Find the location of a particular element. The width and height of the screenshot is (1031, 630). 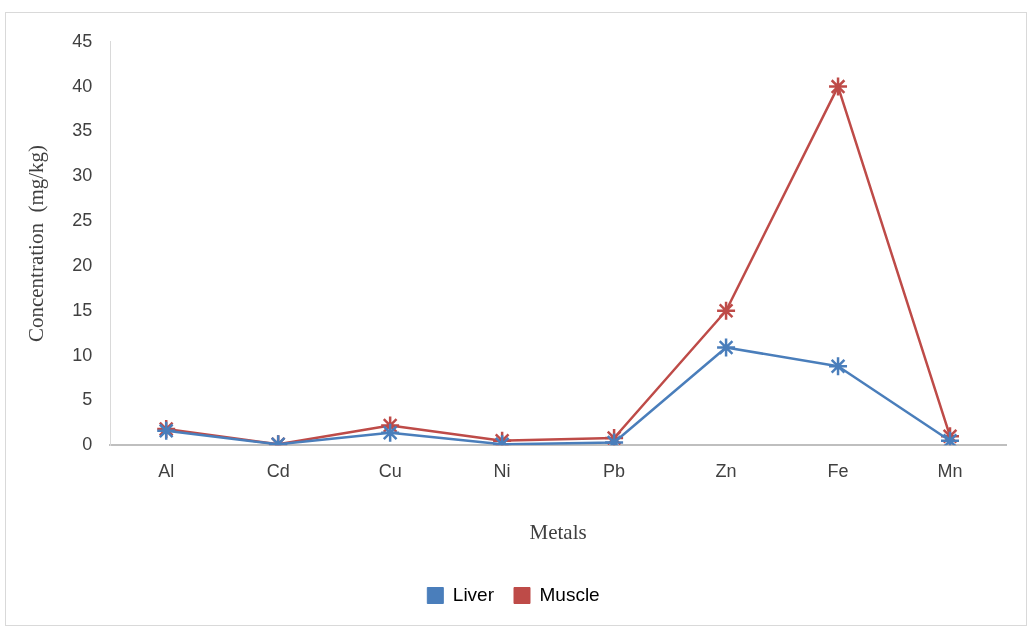

y-tick-label: 30 is located at coordinates (82, 175).